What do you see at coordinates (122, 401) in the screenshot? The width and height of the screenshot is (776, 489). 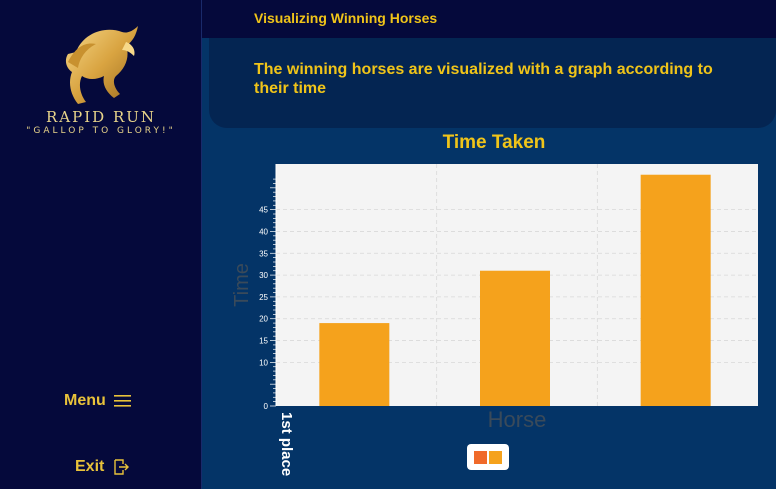 I see `hamburger-icon` at bounding box center [122, 401].